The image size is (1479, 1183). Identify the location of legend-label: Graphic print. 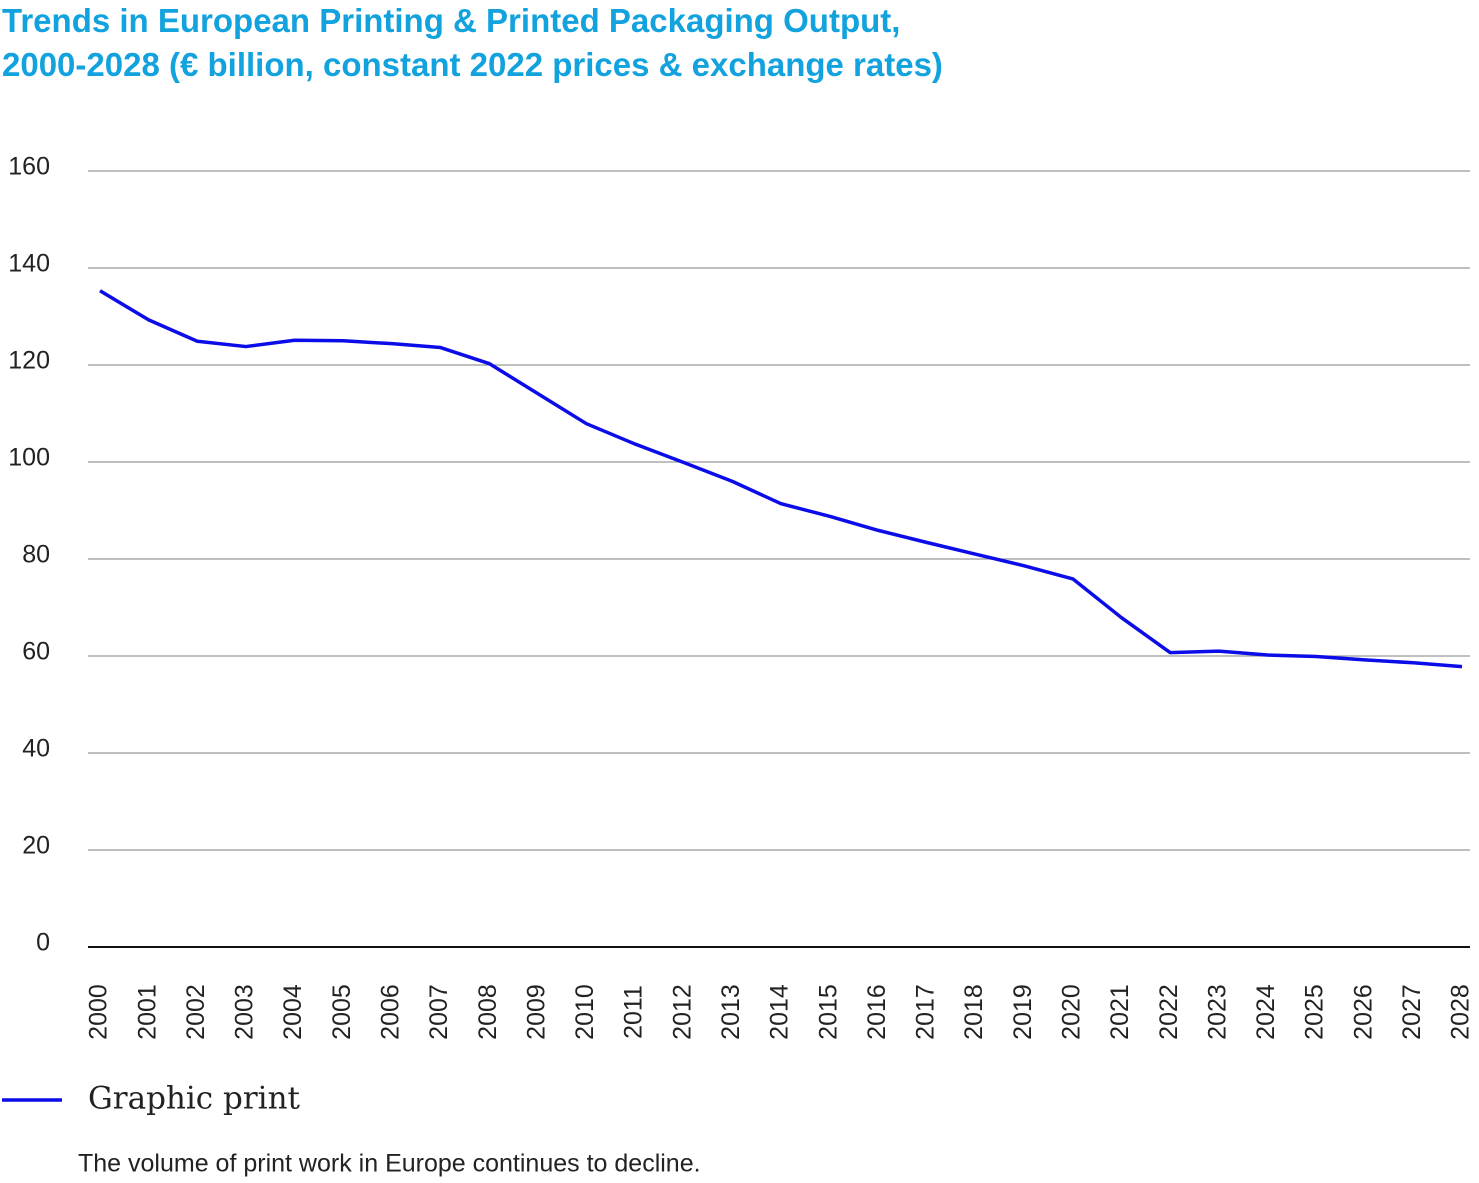
(194, 1099).